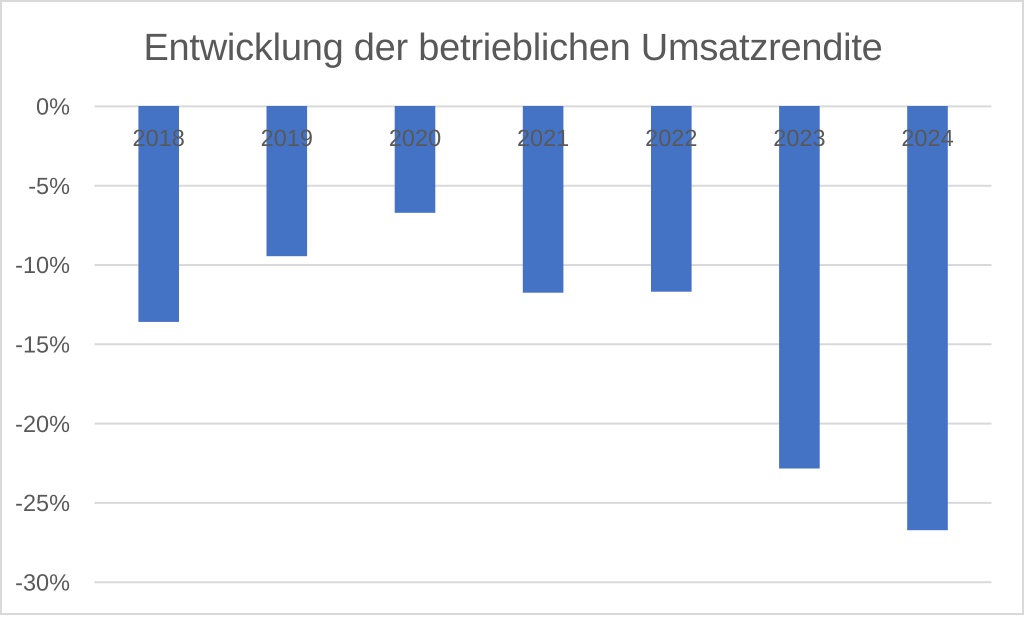  What do you see at coordinates (42, 503) in the screenshot?
I see `svg-text: -25%` at bounding box center [42, 503].